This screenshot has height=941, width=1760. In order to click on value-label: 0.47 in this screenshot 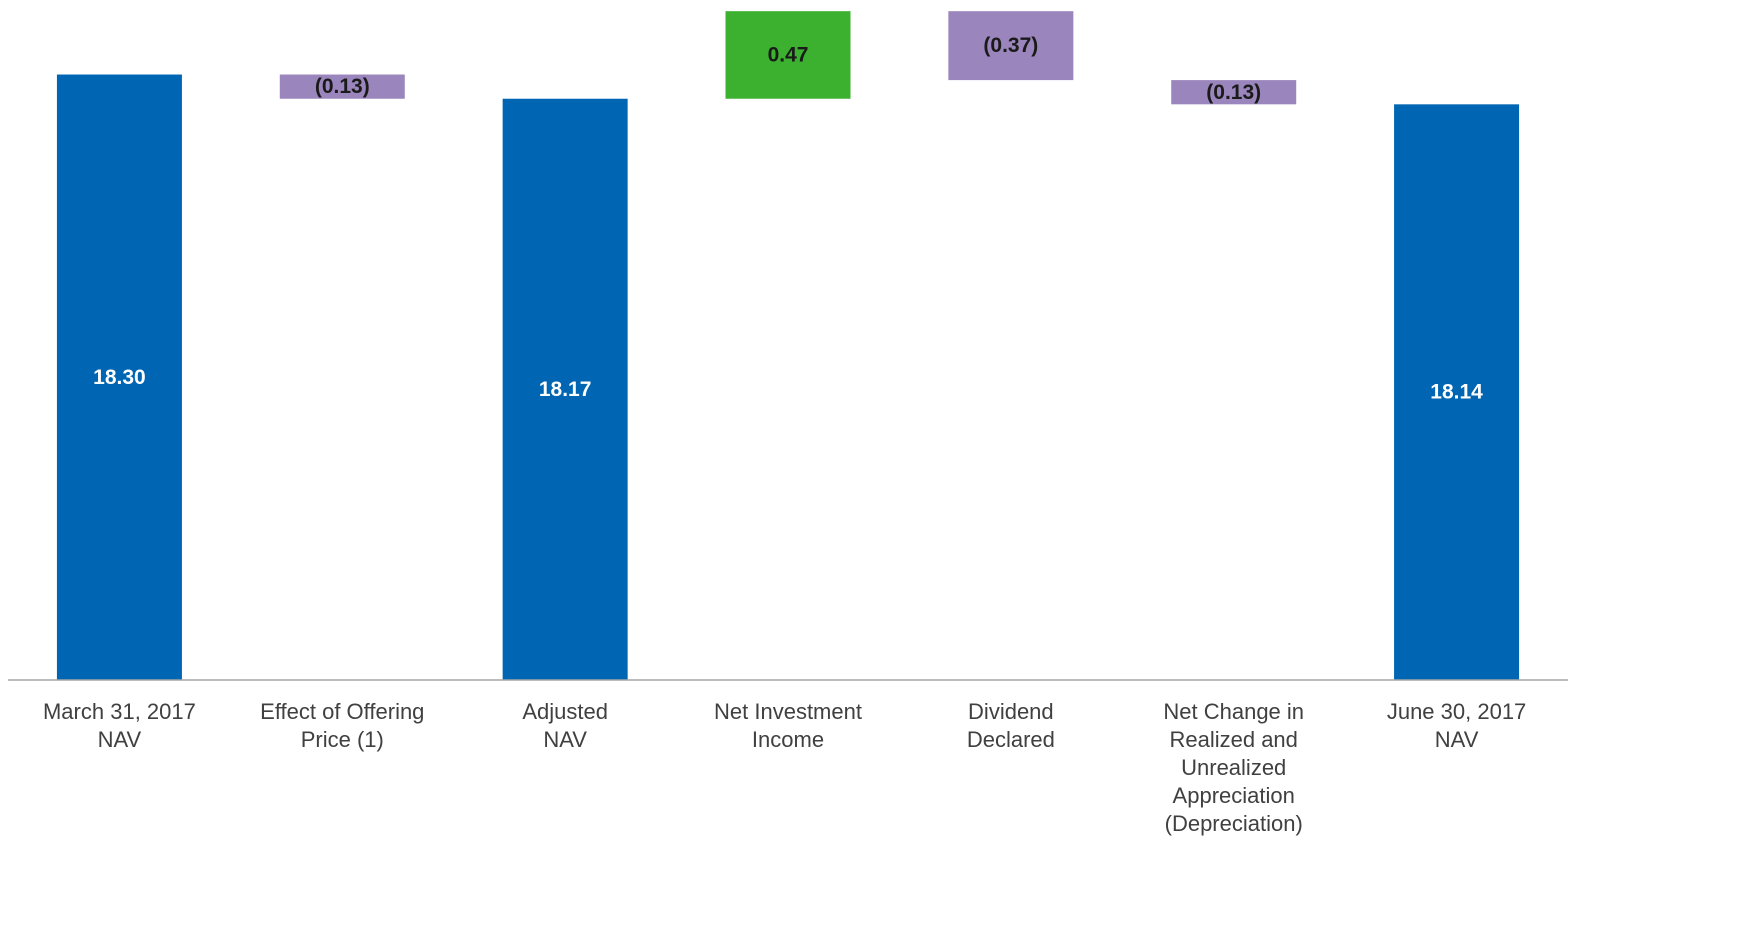, I will do `click(788, 55)`.